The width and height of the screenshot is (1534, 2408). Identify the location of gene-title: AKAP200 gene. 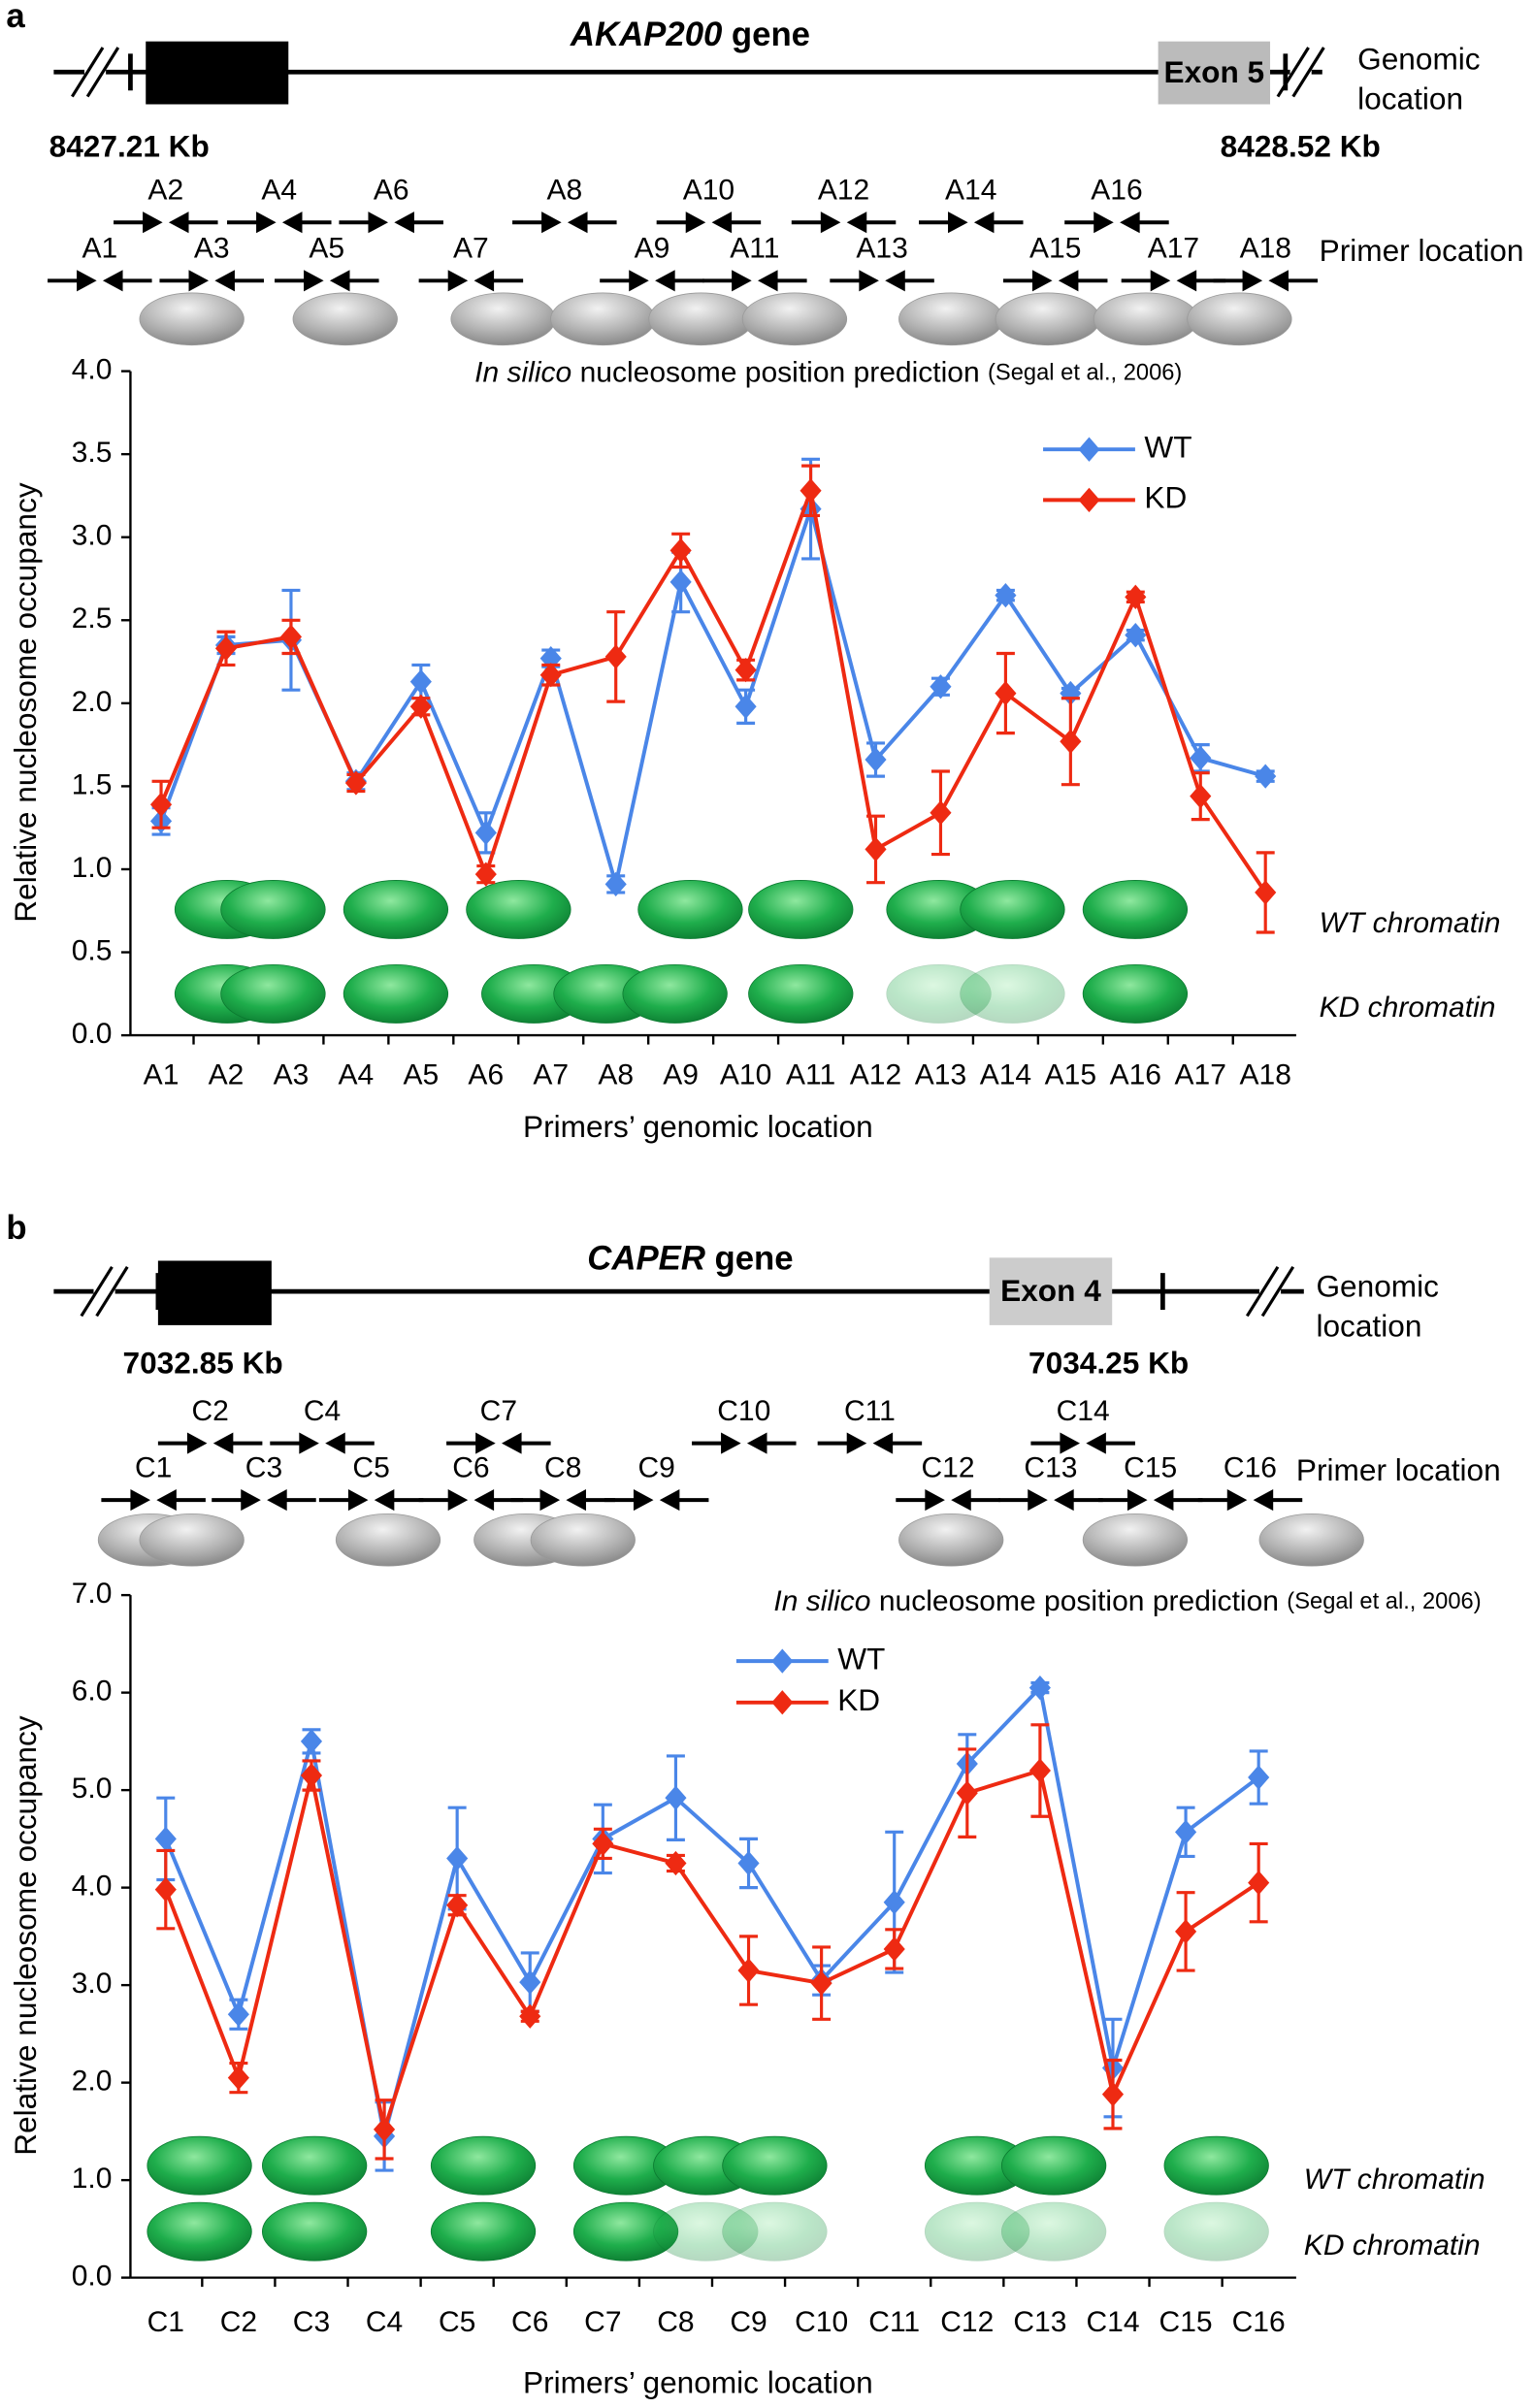
(690, 34).